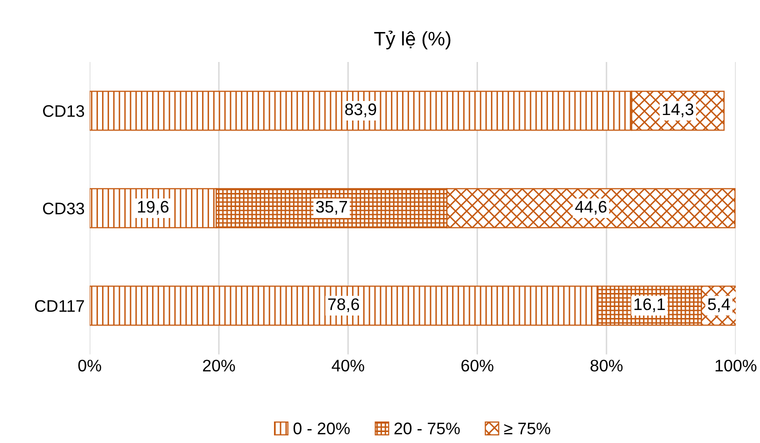  What do you see at coordinates (719, 305) in the screenshot?
I see `data-label: 5,4` at bounding box center [719, 305].